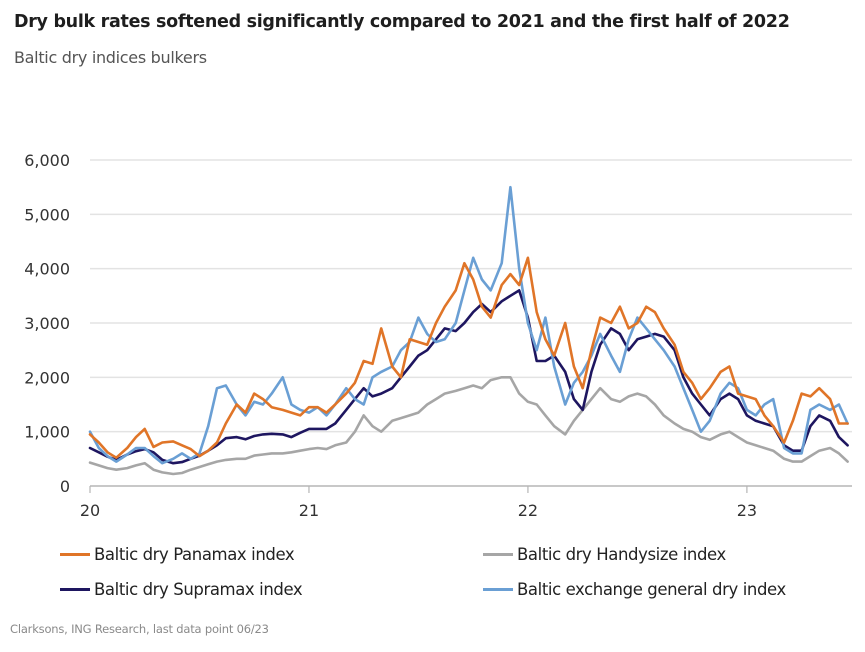  Describe the element at coordinates (747, 510) in the screenshot. I see `x-tick-label: 23` at that location.